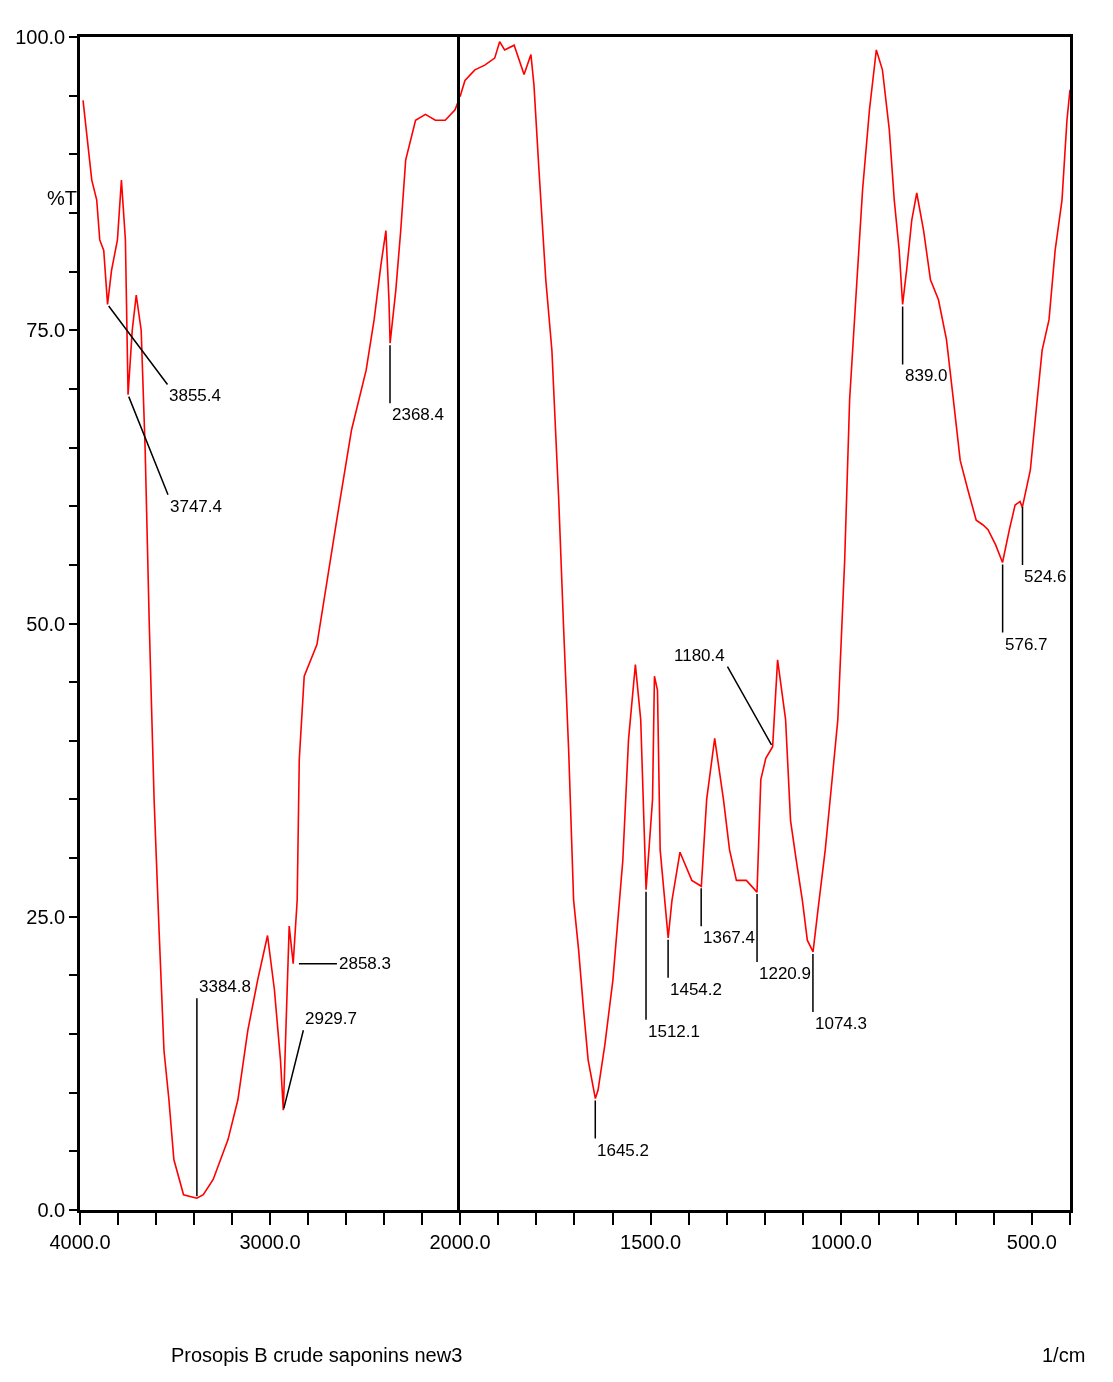  What do you see at coordinates (51, 1210) in the screenshot?
I see `y-tick-label: 0.0` at bounding box center [51, 1210].